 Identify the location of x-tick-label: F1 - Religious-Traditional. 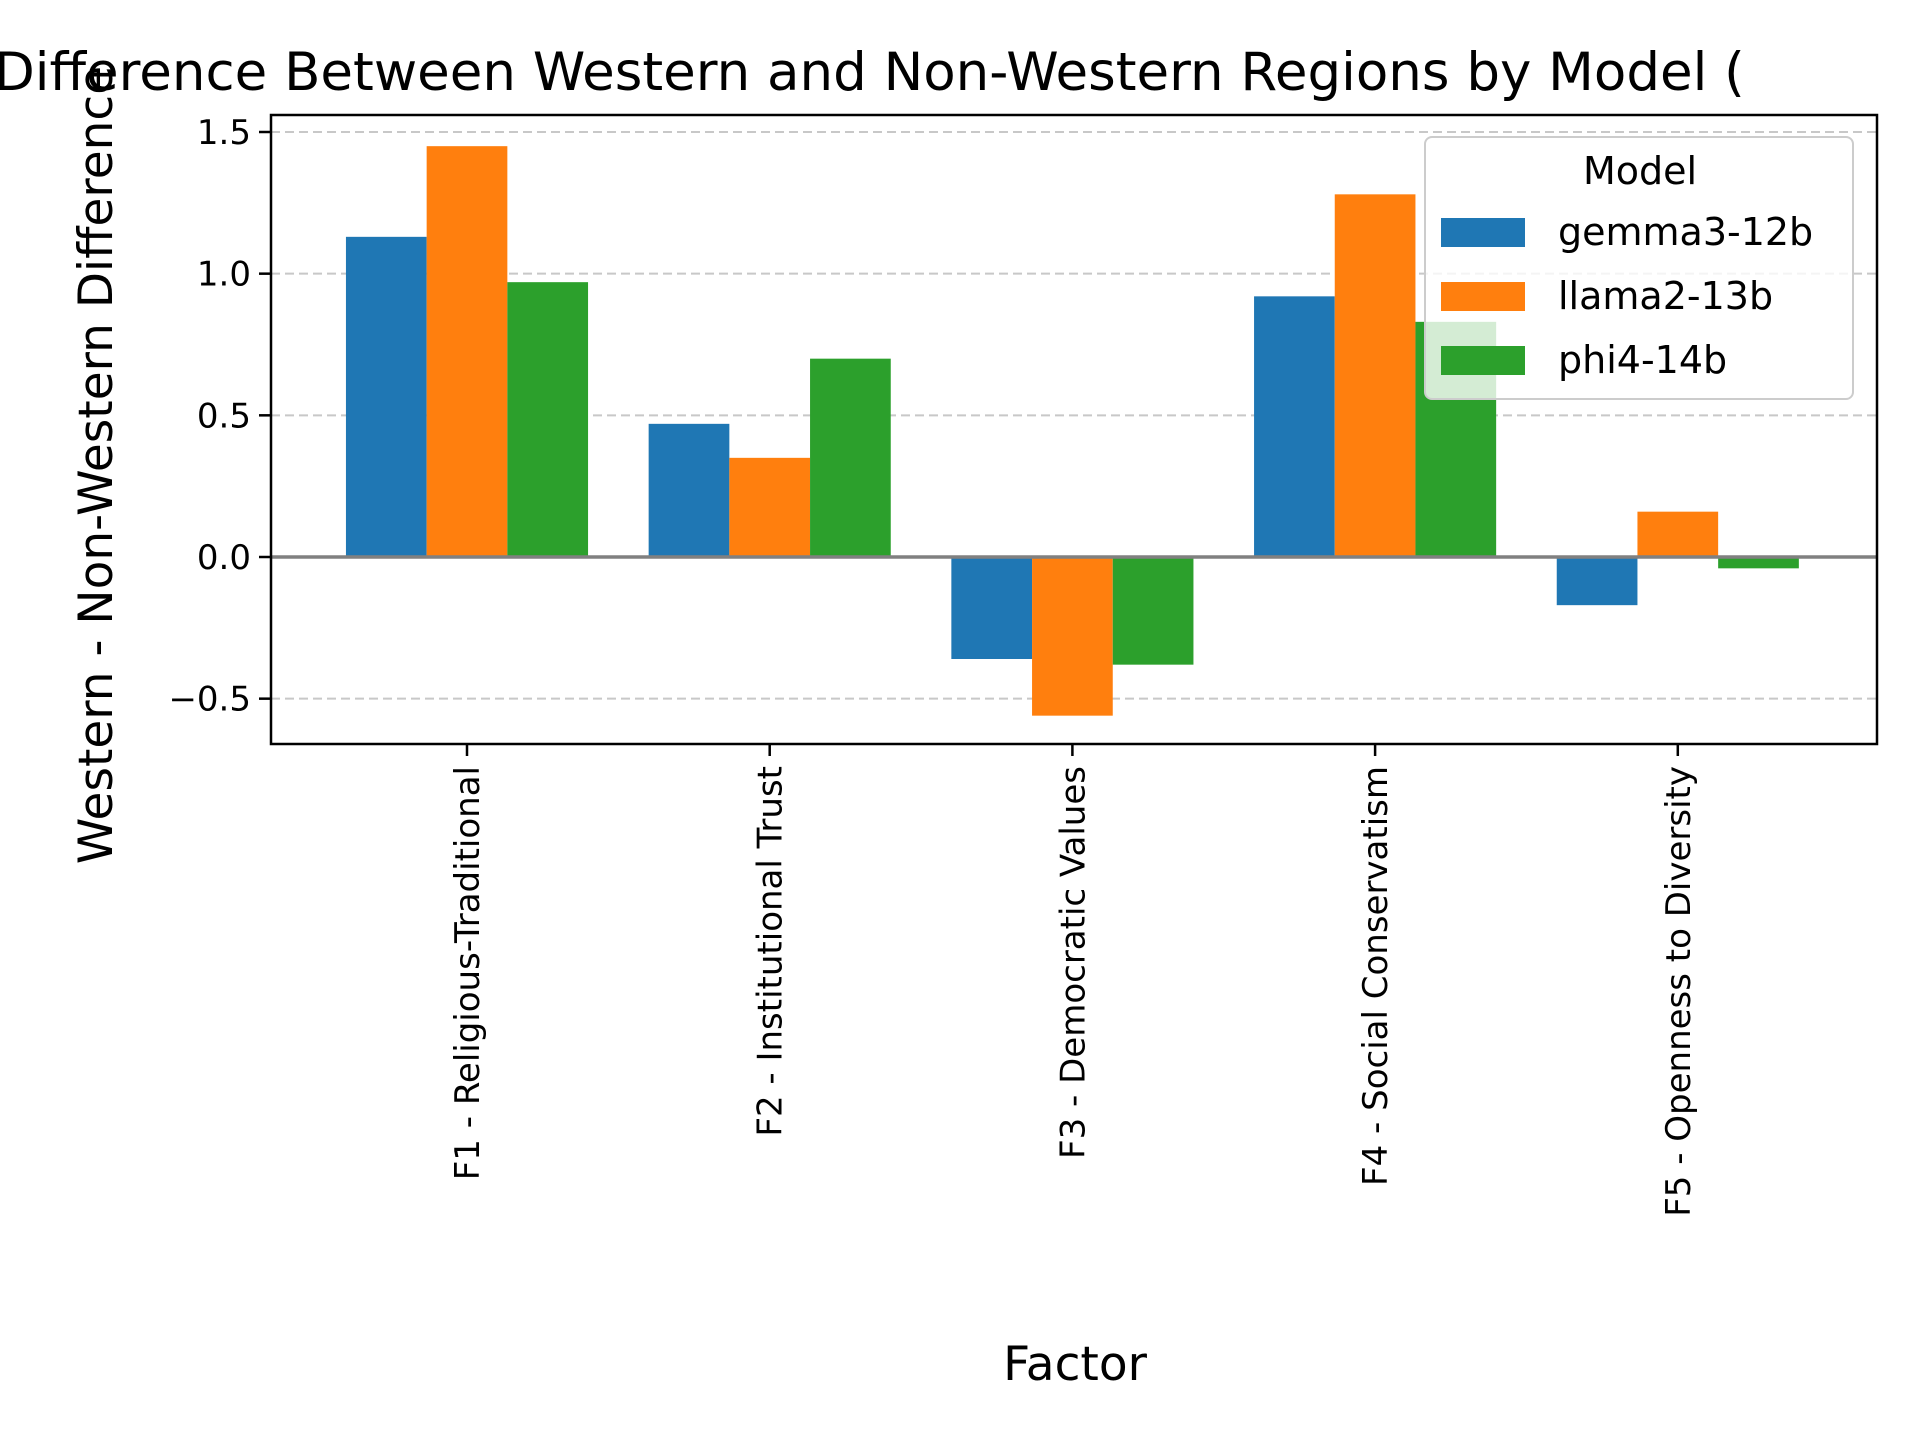
(468, 973).